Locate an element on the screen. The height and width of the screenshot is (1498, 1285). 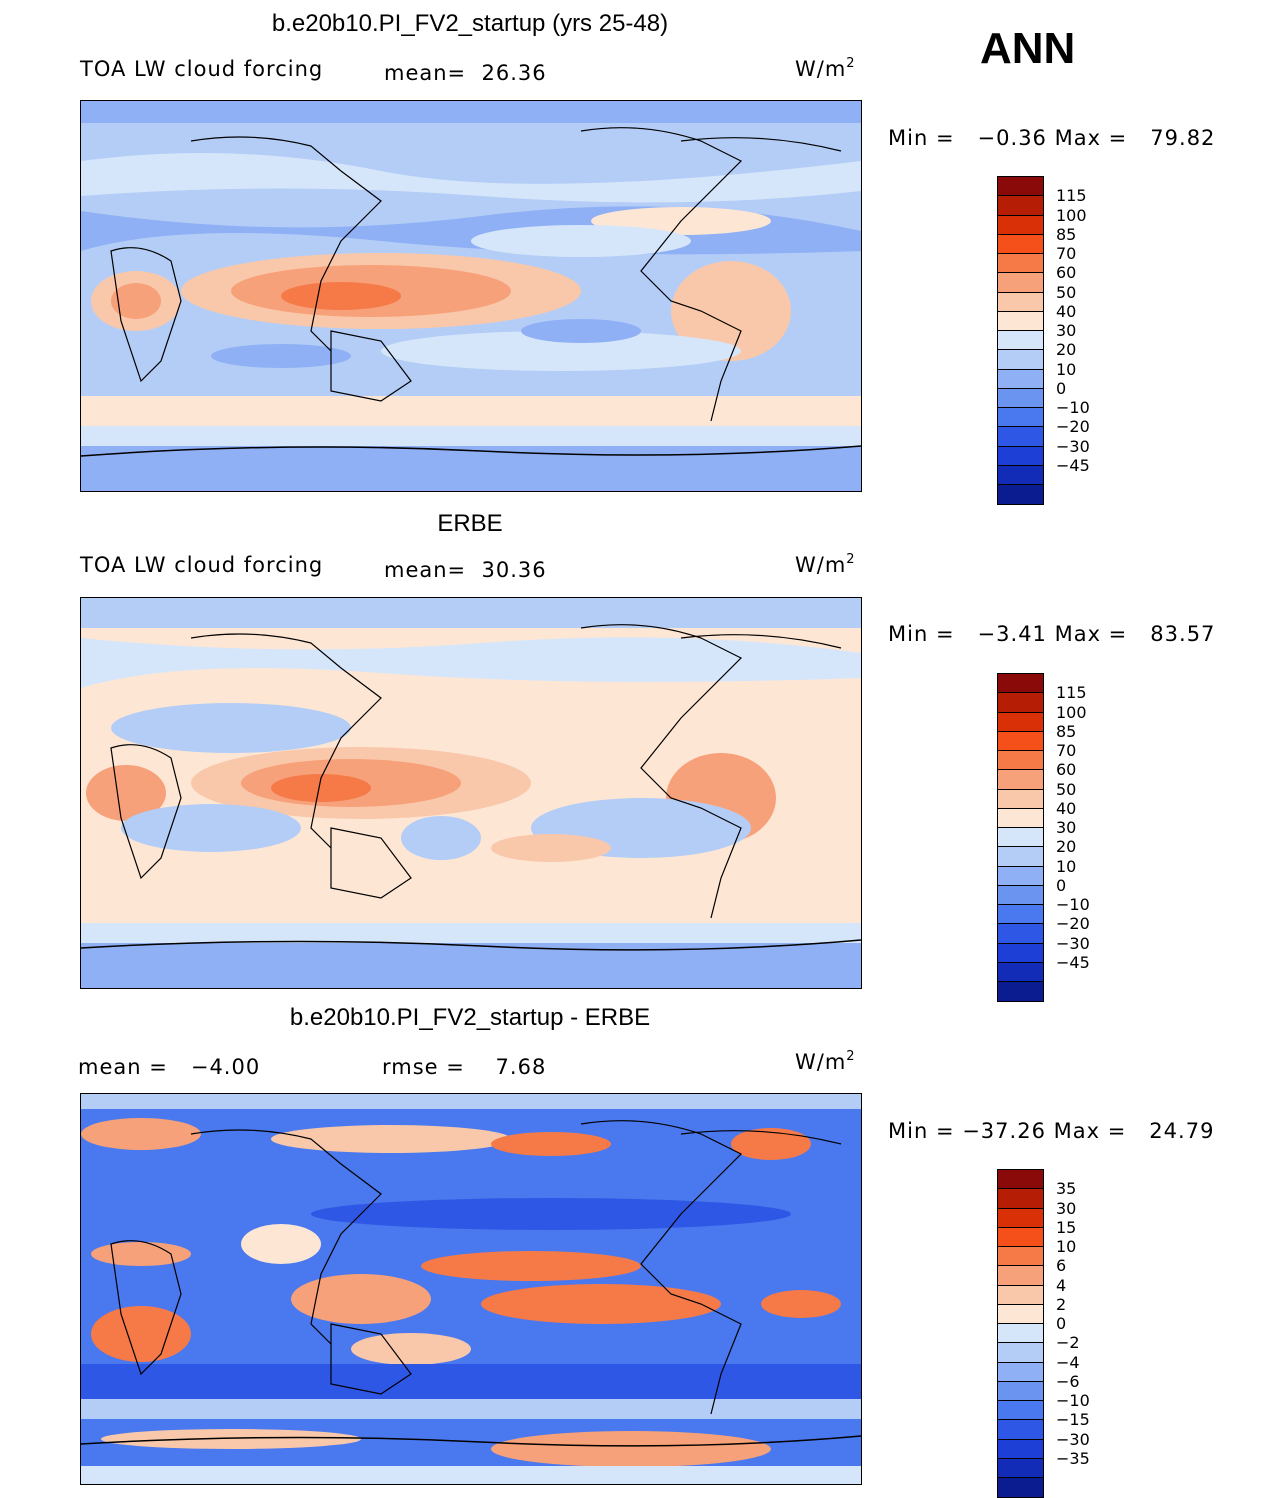
panel-2-colorbar is located at coordinates (1020, 838).